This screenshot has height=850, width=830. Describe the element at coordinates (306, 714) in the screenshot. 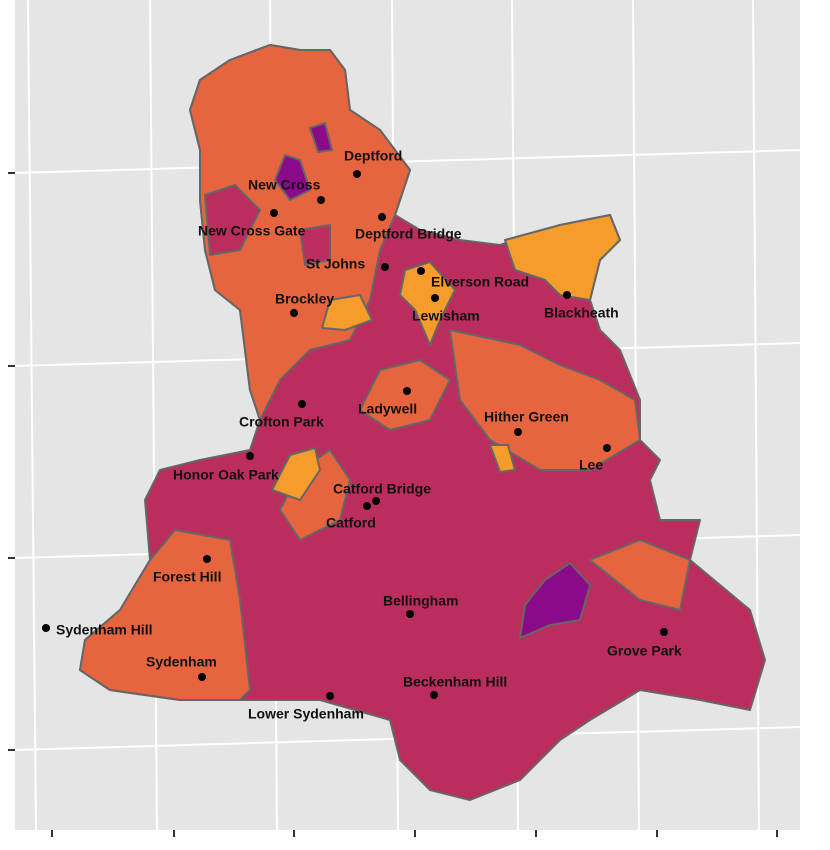

I see `place-label: Lower Sydenham` at that location.